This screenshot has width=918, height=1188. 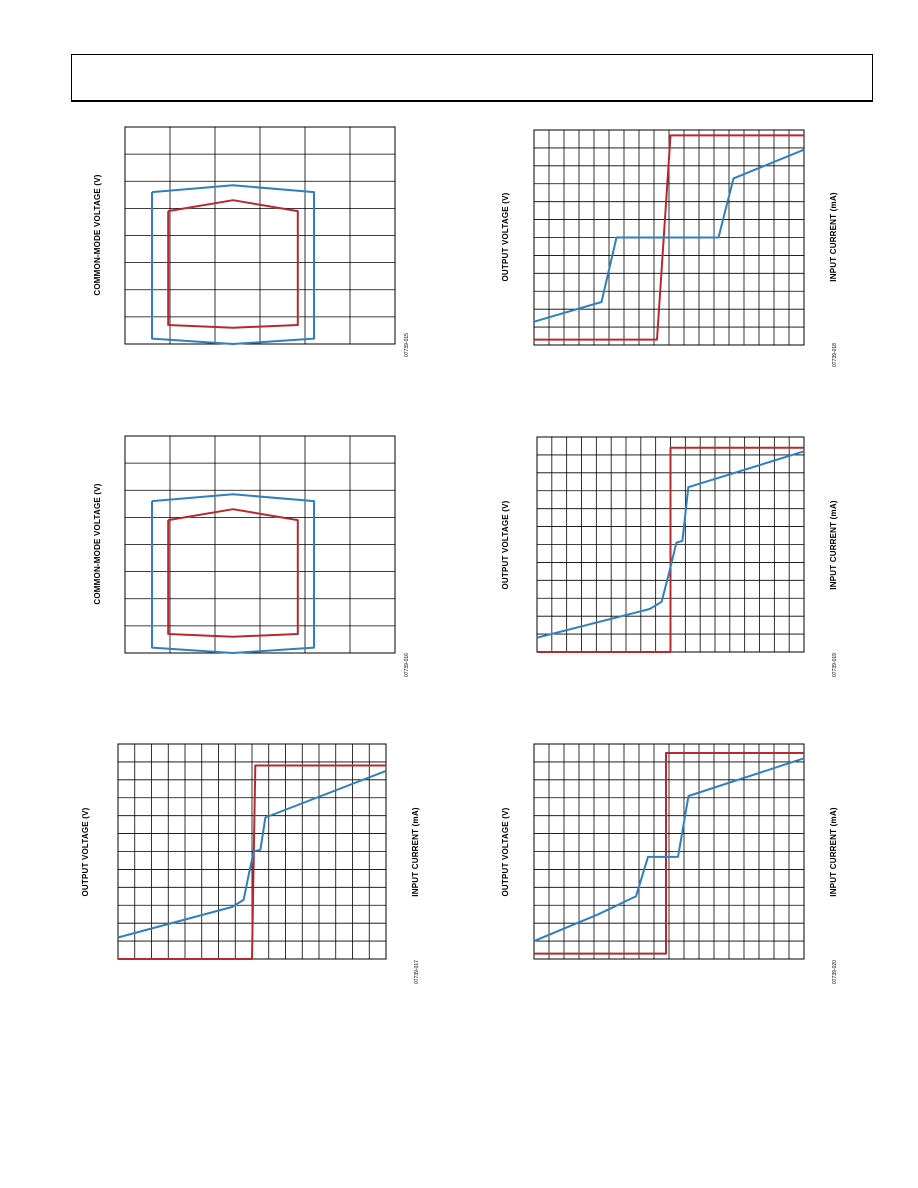 What do you see at coordinates (407, 345) in the screenshot?
I see `chart-1-figure-id: 07739-015` at bounding box center [407, 345].